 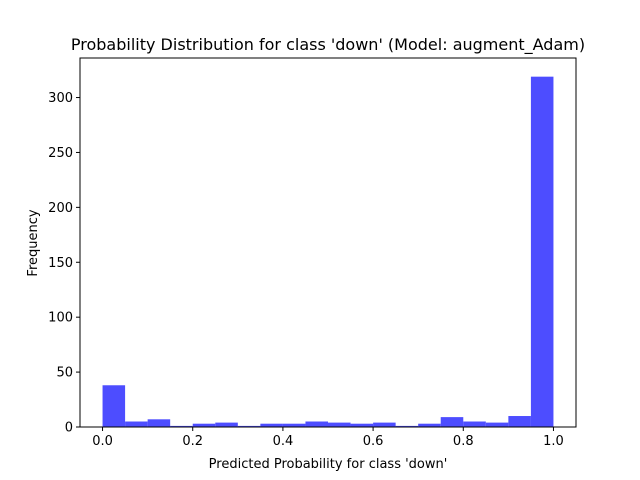 What do you see at coordinates (64, 373) in the screenshot?
I see `y-tick-label: 50` at bounding box center [64, 373].